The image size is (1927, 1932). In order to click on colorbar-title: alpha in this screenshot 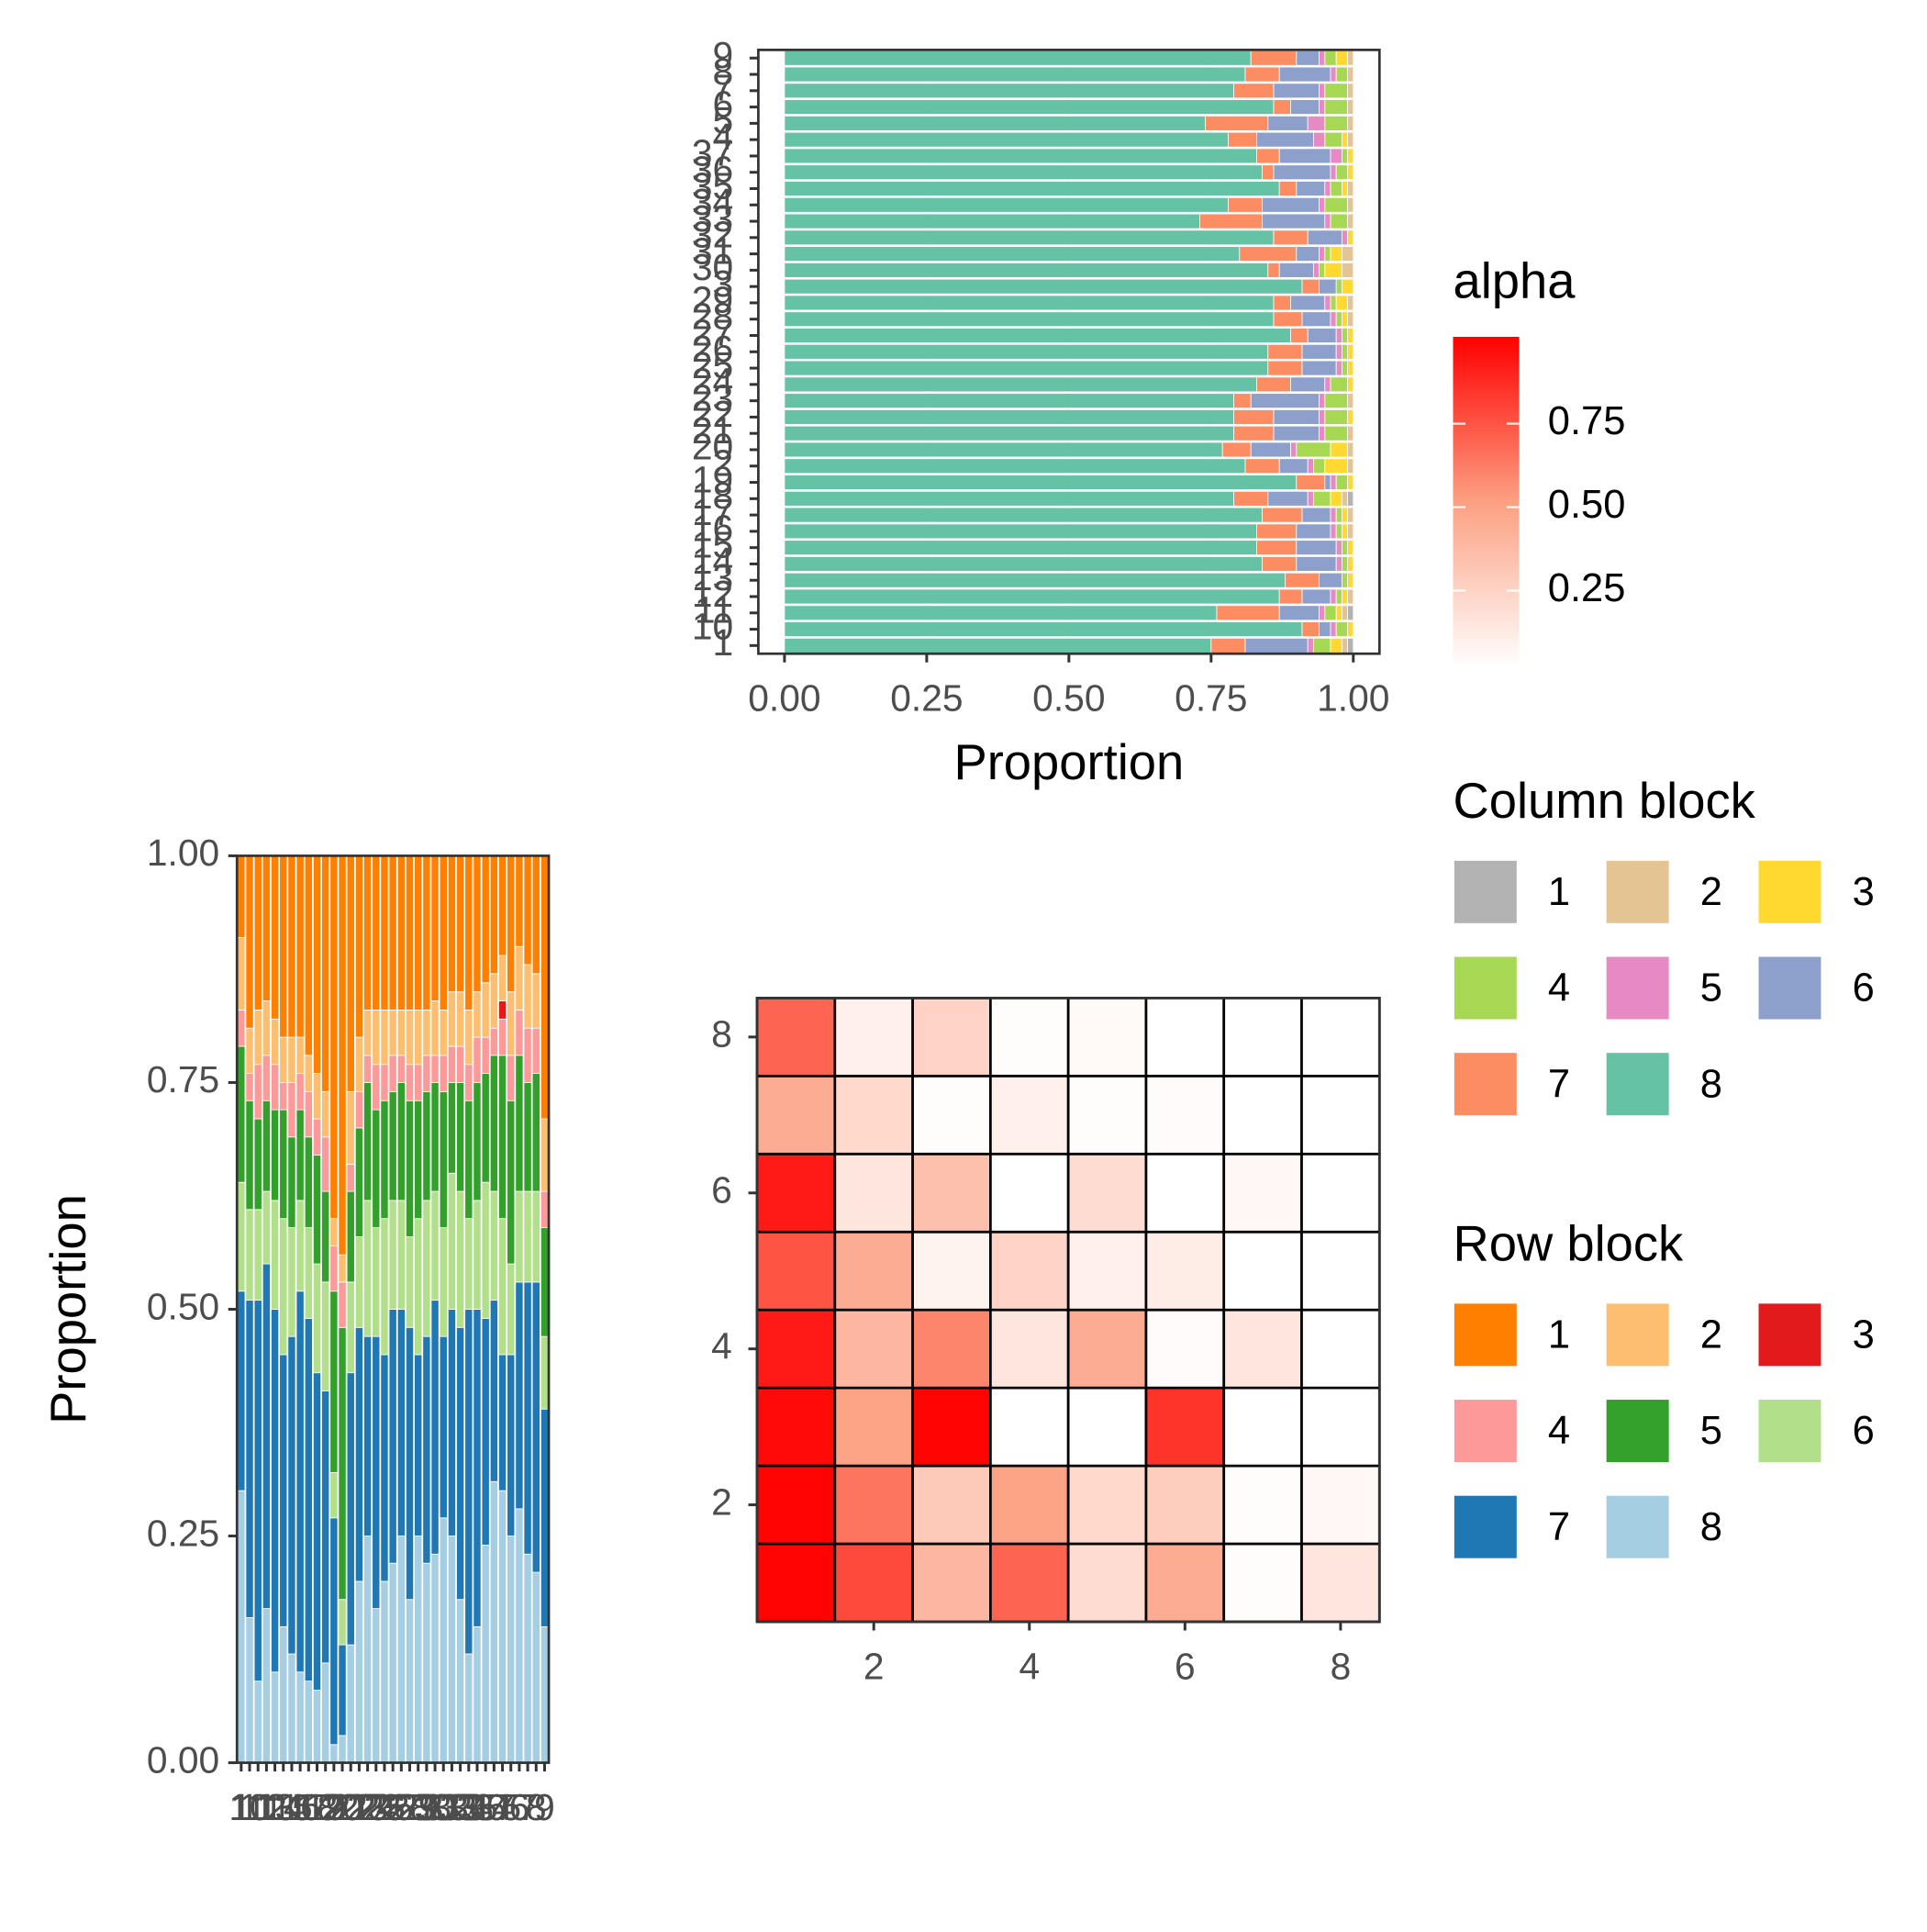, I will do `click(1514, 280)`.